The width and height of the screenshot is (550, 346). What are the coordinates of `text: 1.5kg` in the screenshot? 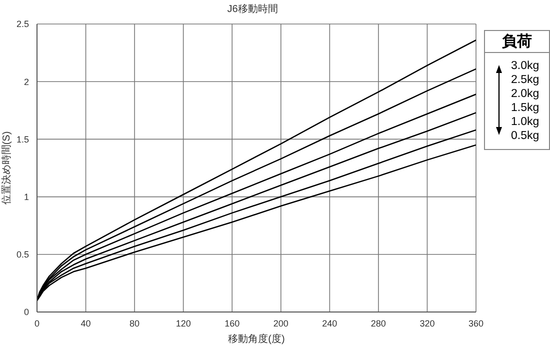 It's located at (525, 108).